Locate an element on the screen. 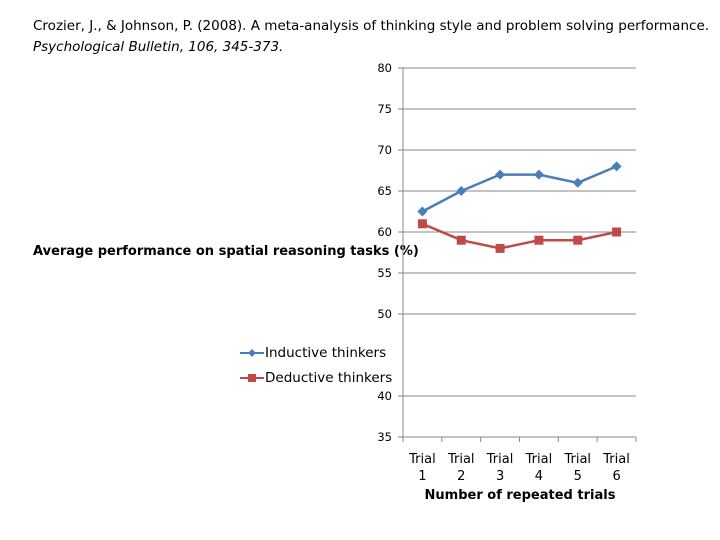  legend-item-inductive: Inductive thinkers is located at coordinates (316, 352).